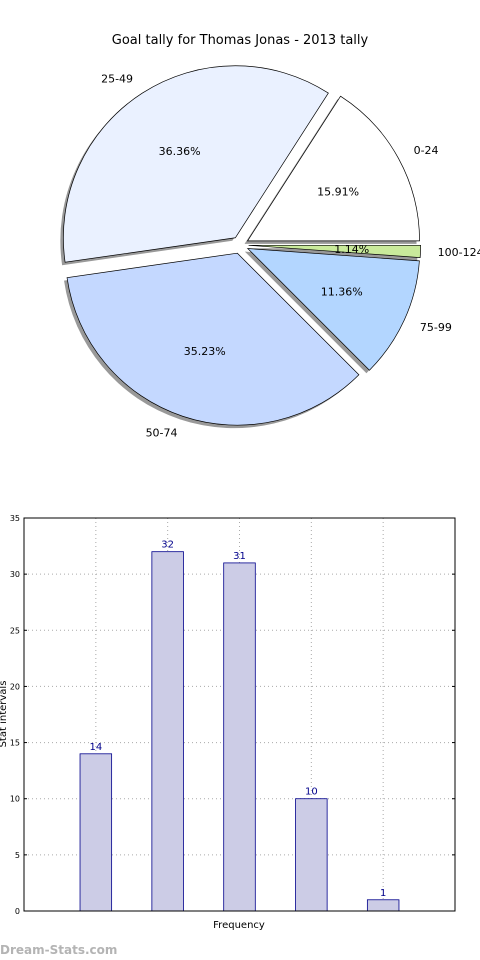  Describe the element at coordinates (459, 252) in the screenshot. I see `pie-slice-label: 100-124` at that location.